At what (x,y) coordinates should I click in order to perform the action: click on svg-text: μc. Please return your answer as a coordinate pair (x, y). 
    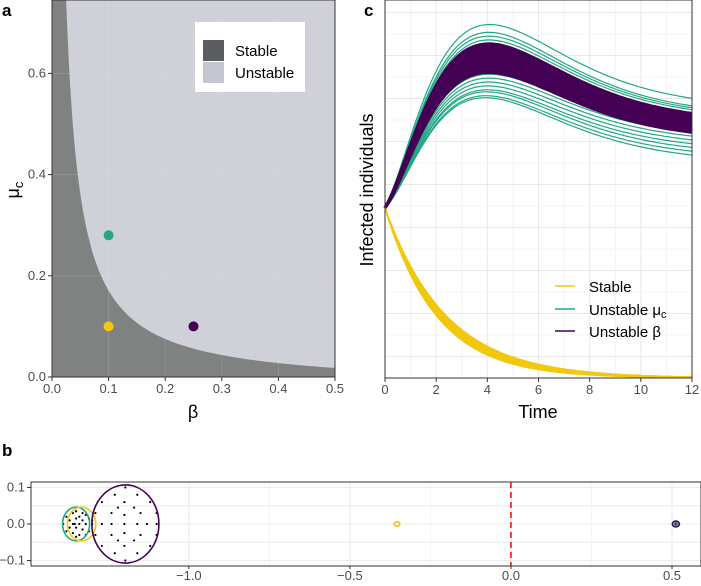
    Looking at the image, I should click on (14, 189).